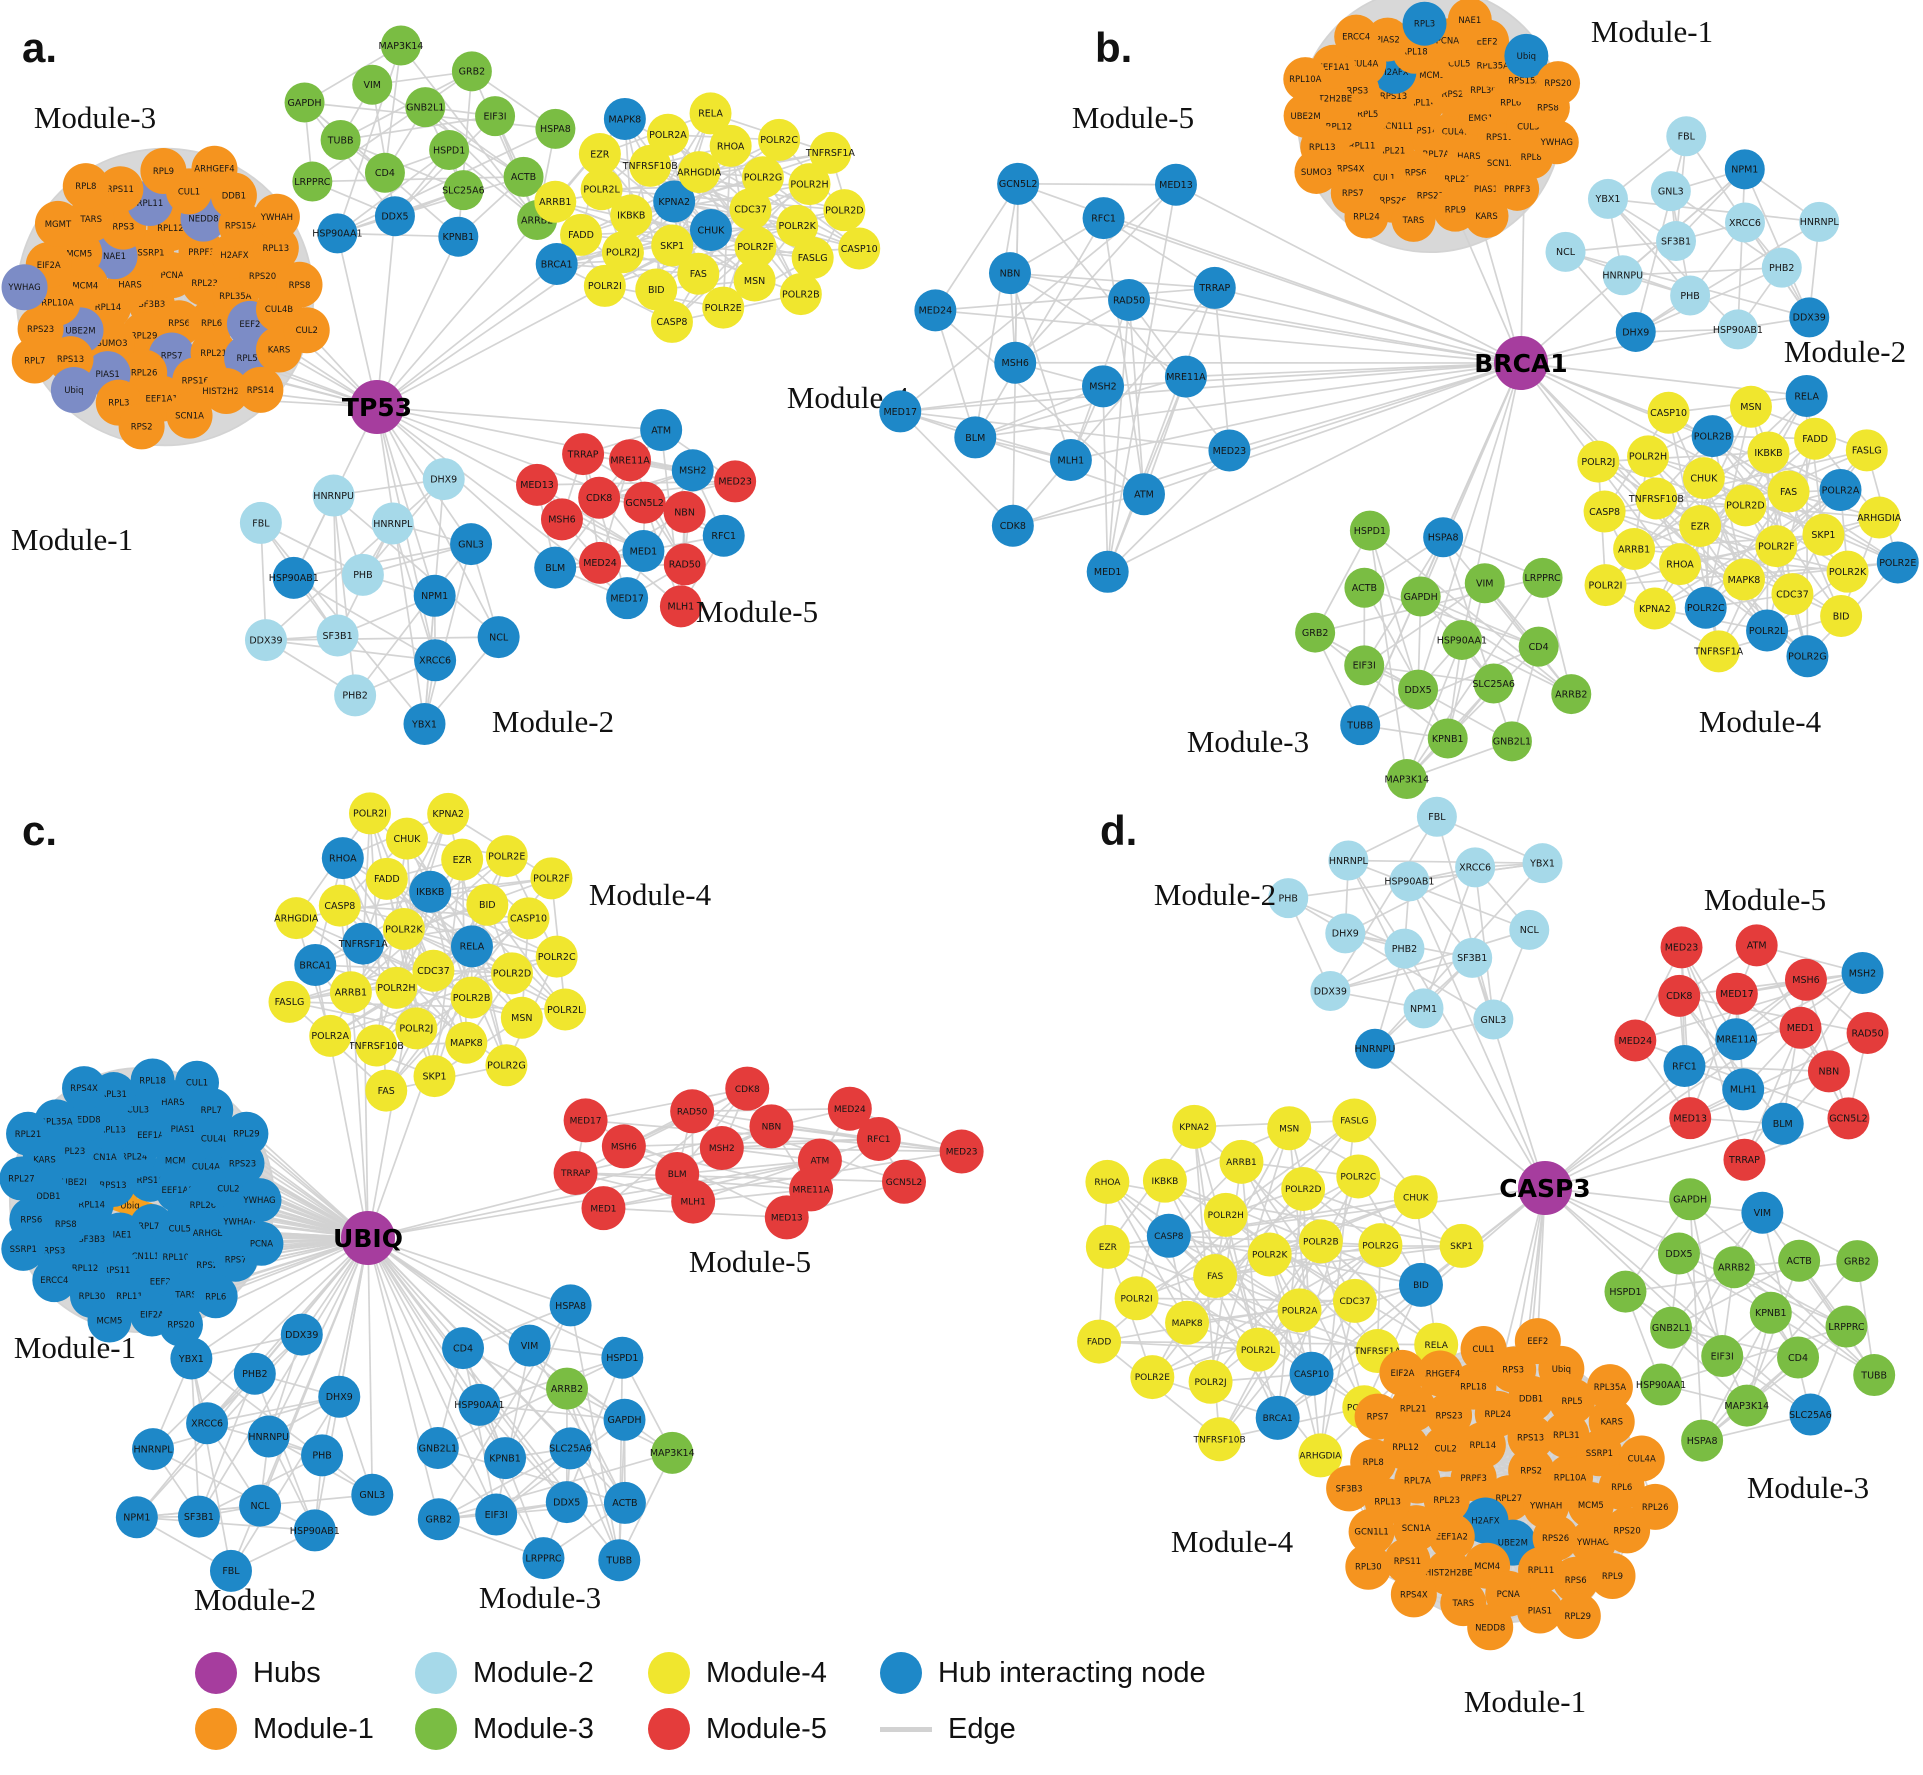 The image size is (1923, 1775). I want to click on node-RPL21, so click(28, 1133).